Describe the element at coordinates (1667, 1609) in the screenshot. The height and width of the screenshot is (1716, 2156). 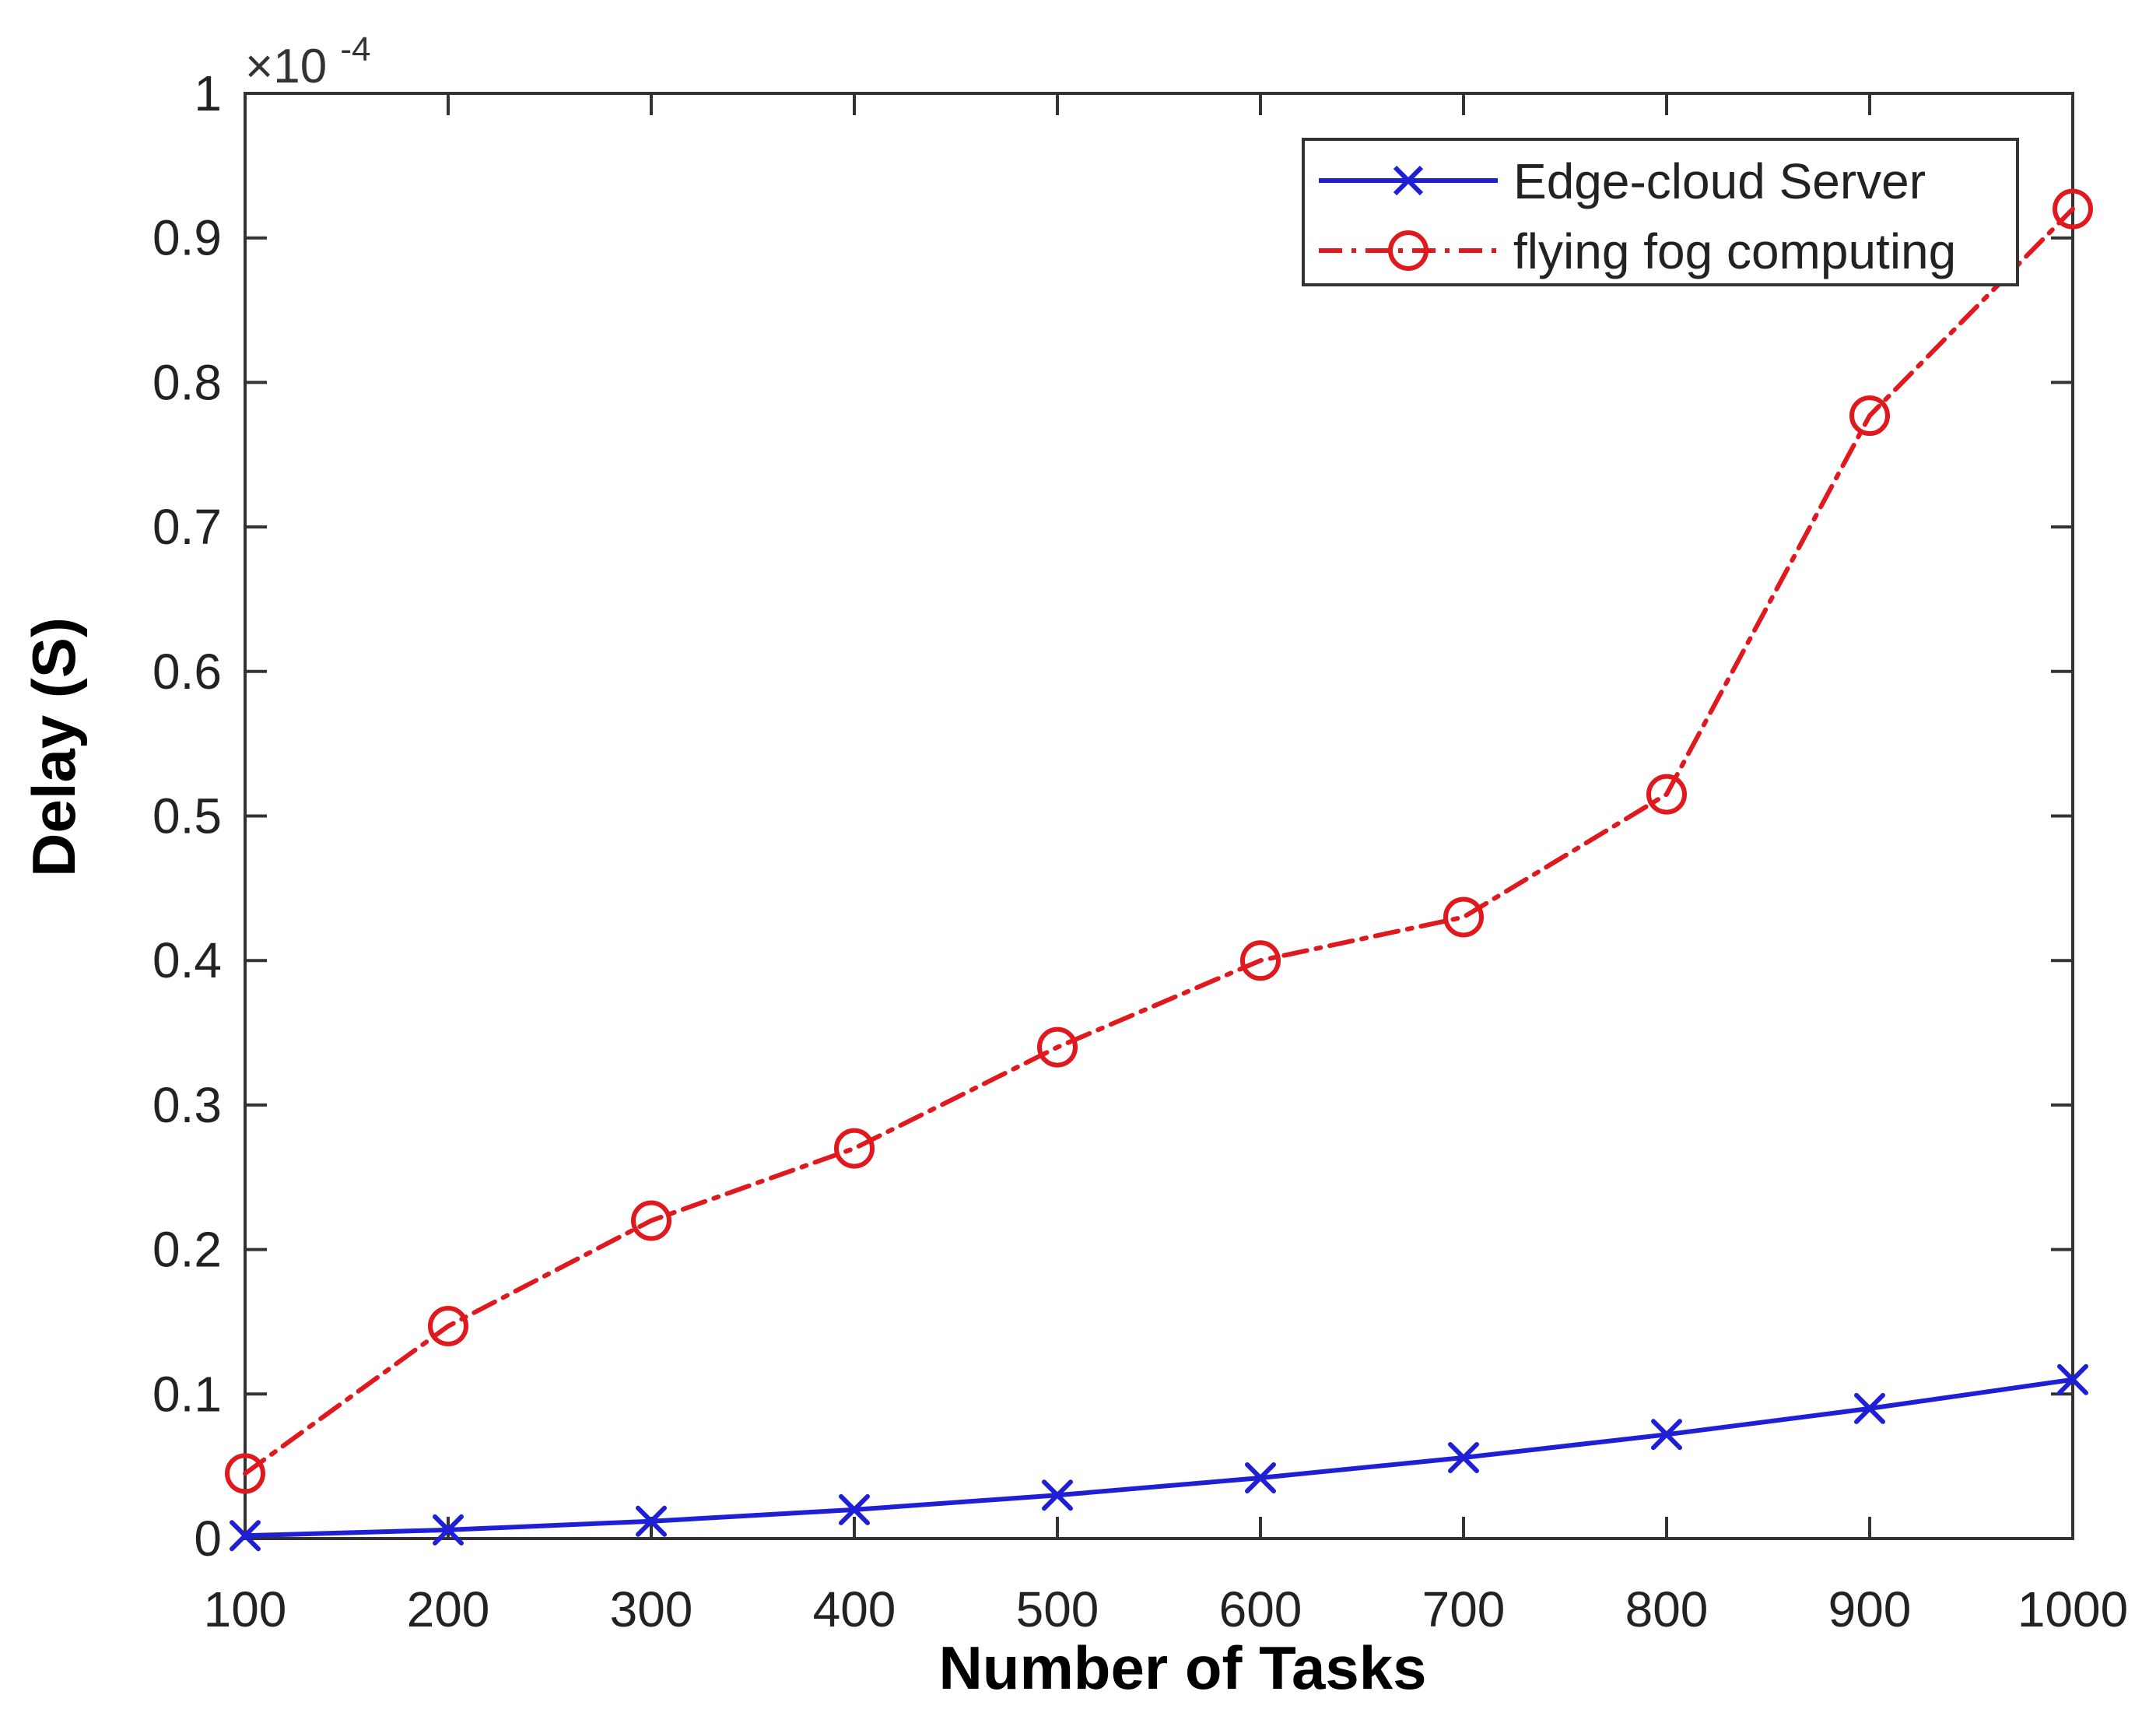
I see `x-tick-label-800: 800` at that location.